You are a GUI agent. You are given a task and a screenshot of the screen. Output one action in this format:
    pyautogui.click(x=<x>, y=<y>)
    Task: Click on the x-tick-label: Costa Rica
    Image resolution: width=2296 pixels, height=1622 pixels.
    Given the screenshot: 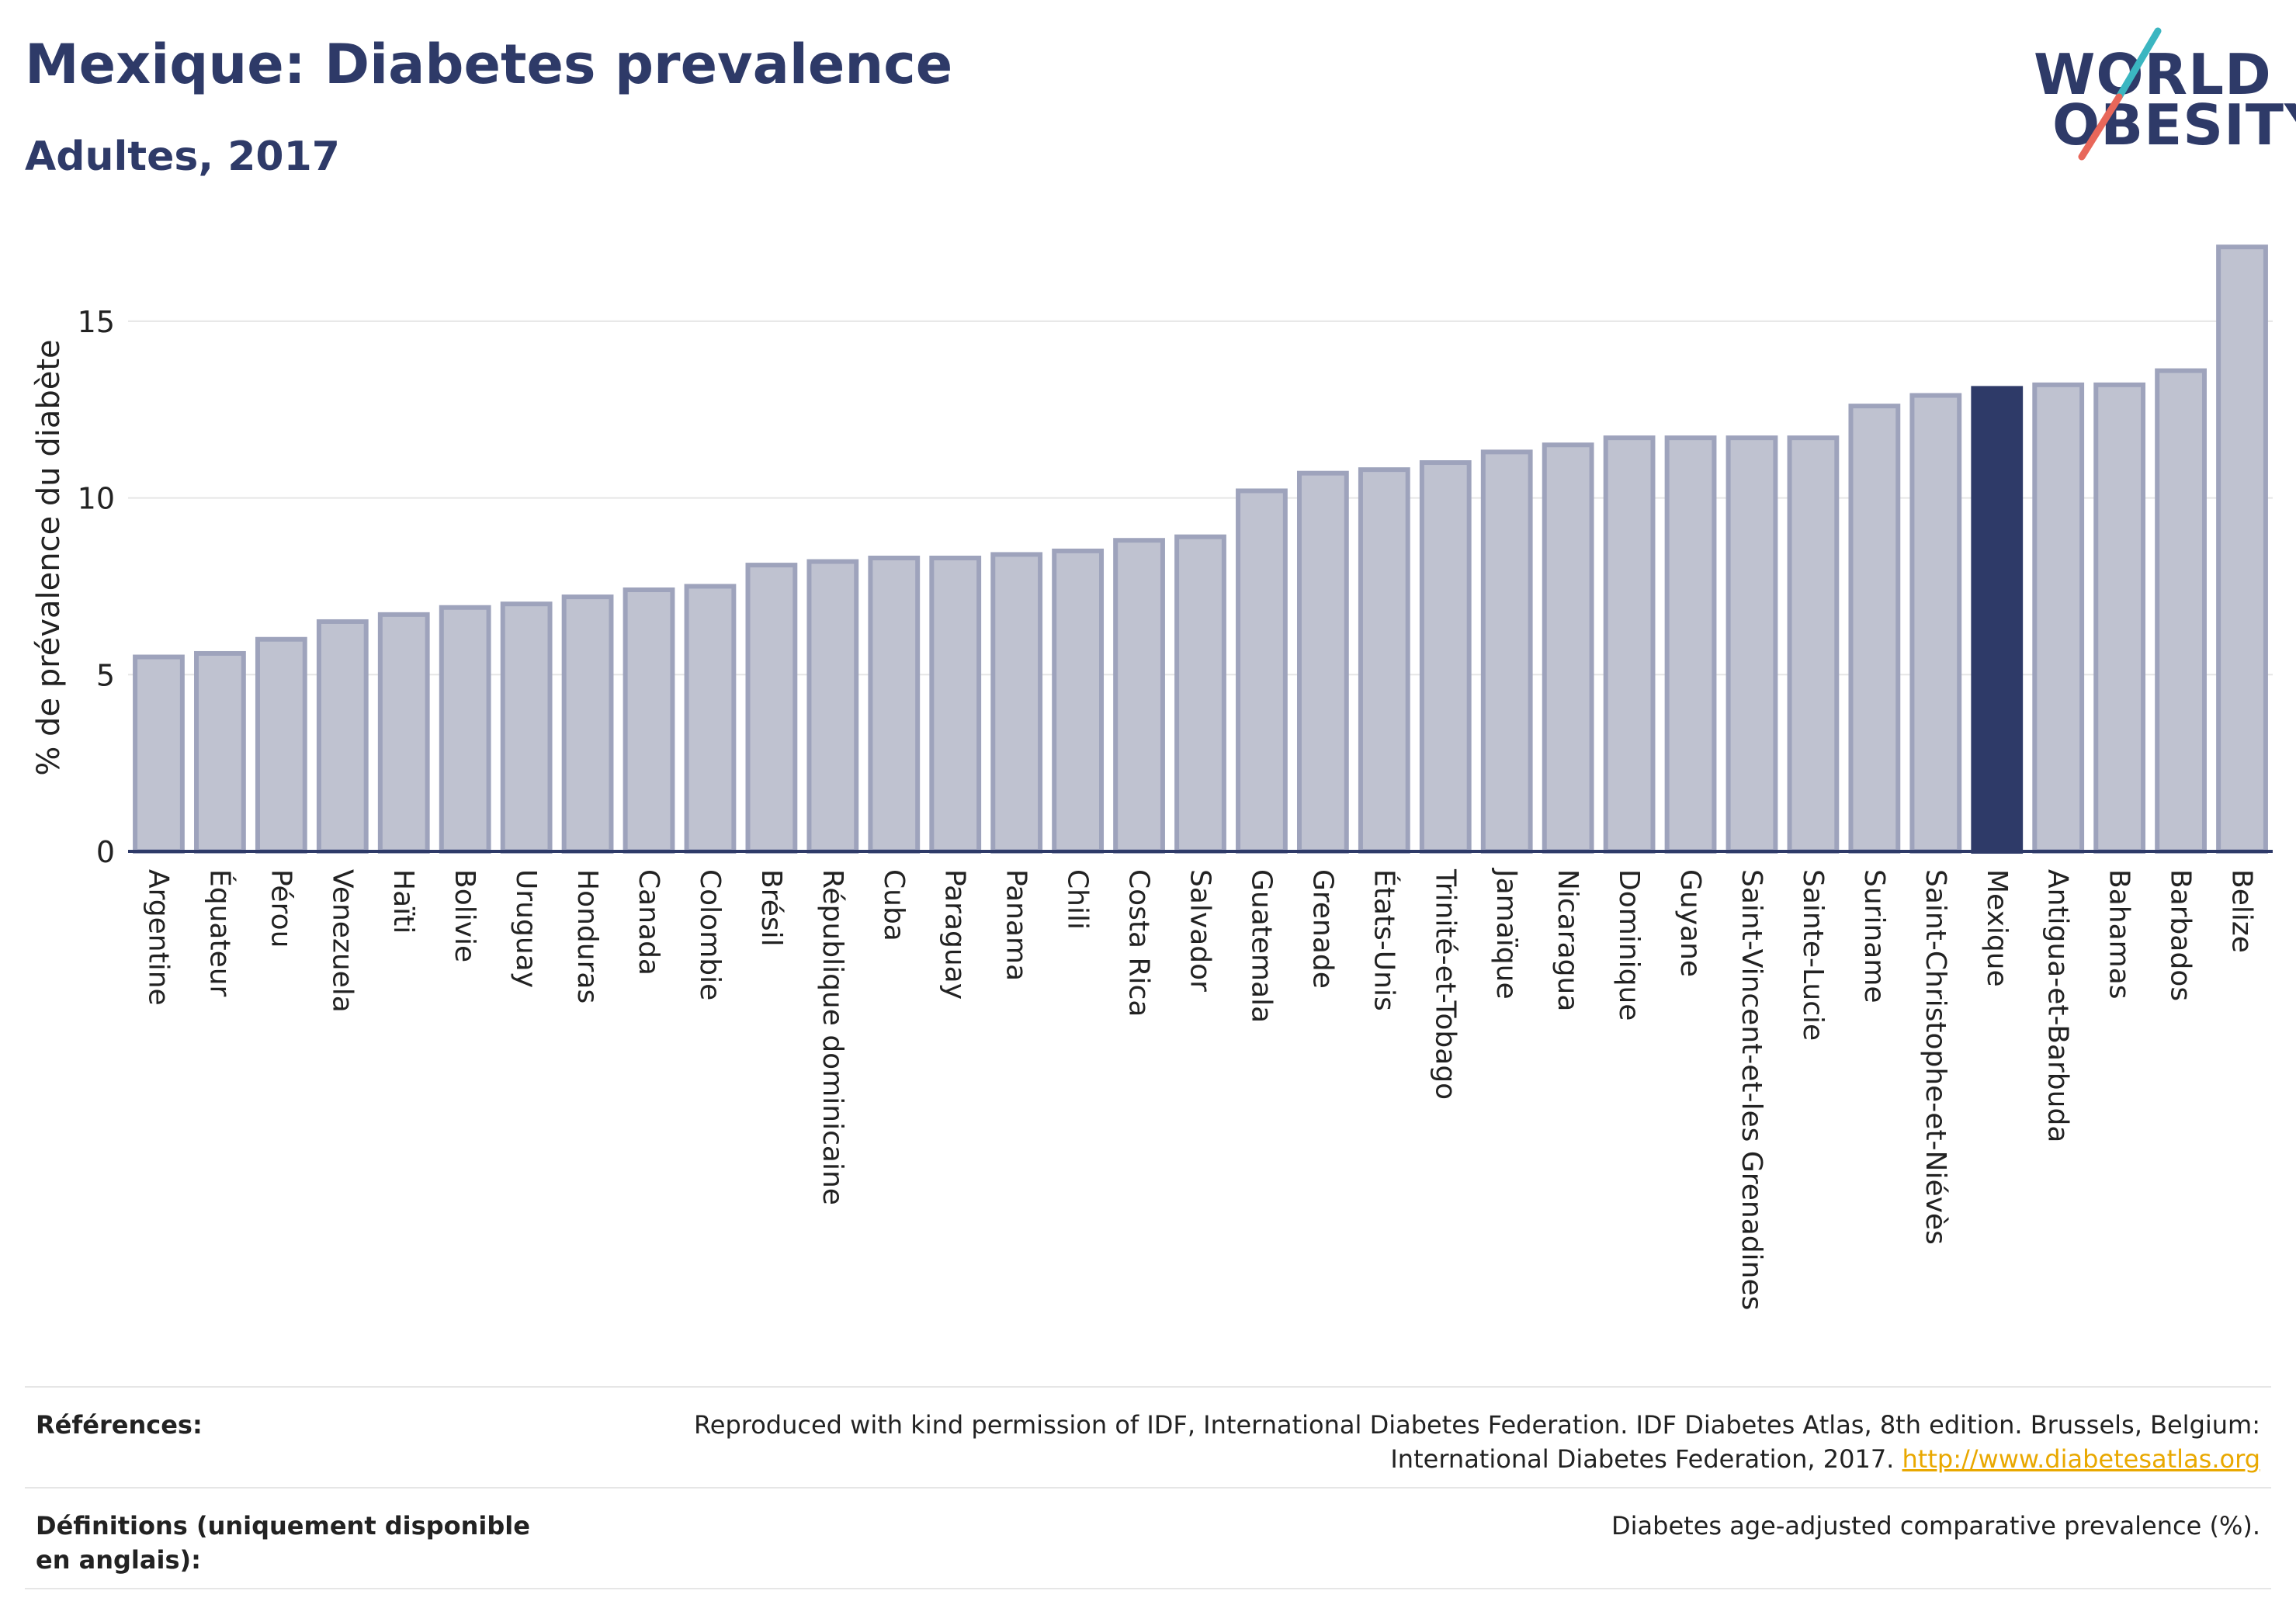 What is the action you would take?
    pyautogui.click(x=1139, y=943)
    